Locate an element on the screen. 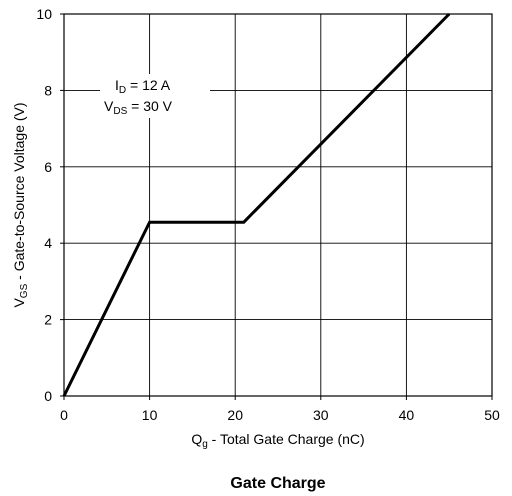  annotation-background is located at coordinates (155, 96).